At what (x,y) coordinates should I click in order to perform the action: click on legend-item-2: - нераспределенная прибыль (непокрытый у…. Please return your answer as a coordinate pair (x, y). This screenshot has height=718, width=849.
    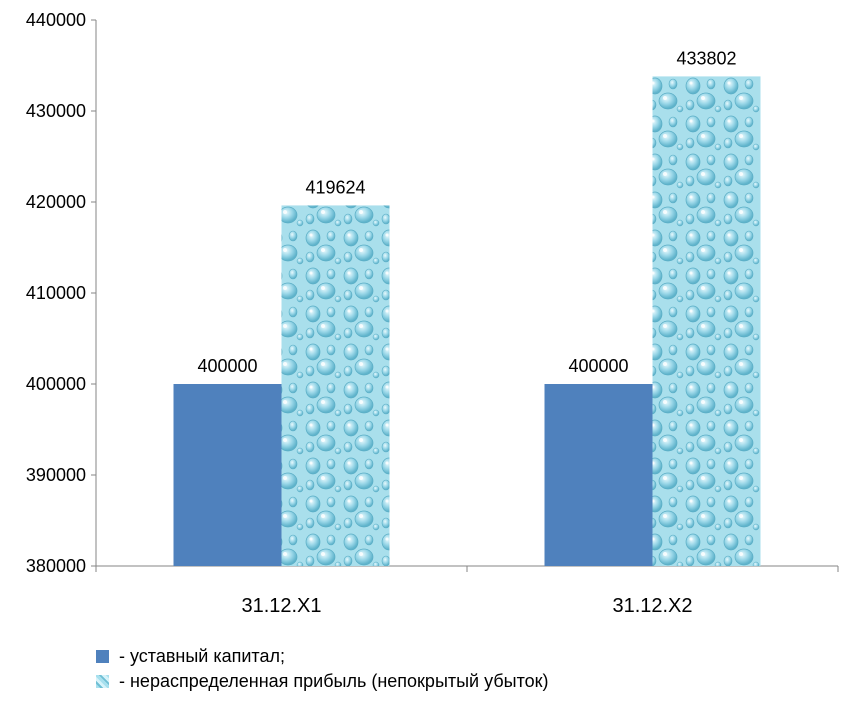
    Looking at the image, I should click on (322, 681).